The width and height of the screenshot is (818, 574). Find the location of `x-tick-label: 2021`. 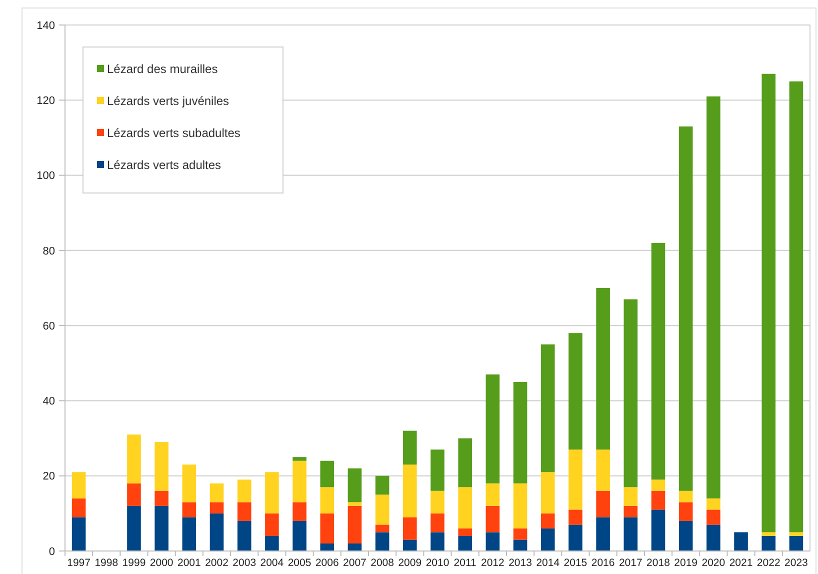

x-tick-label: 2021 is located at coordinates (741, 563).